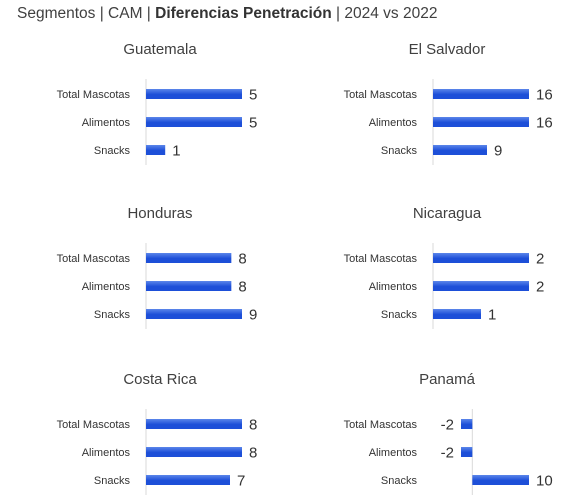 The width and height of the screenshot is (575, 500). Describe the element at coordinates (384, 13) in the screenshot. I see `title-suffix: | 2024 vs 2022` at that location.